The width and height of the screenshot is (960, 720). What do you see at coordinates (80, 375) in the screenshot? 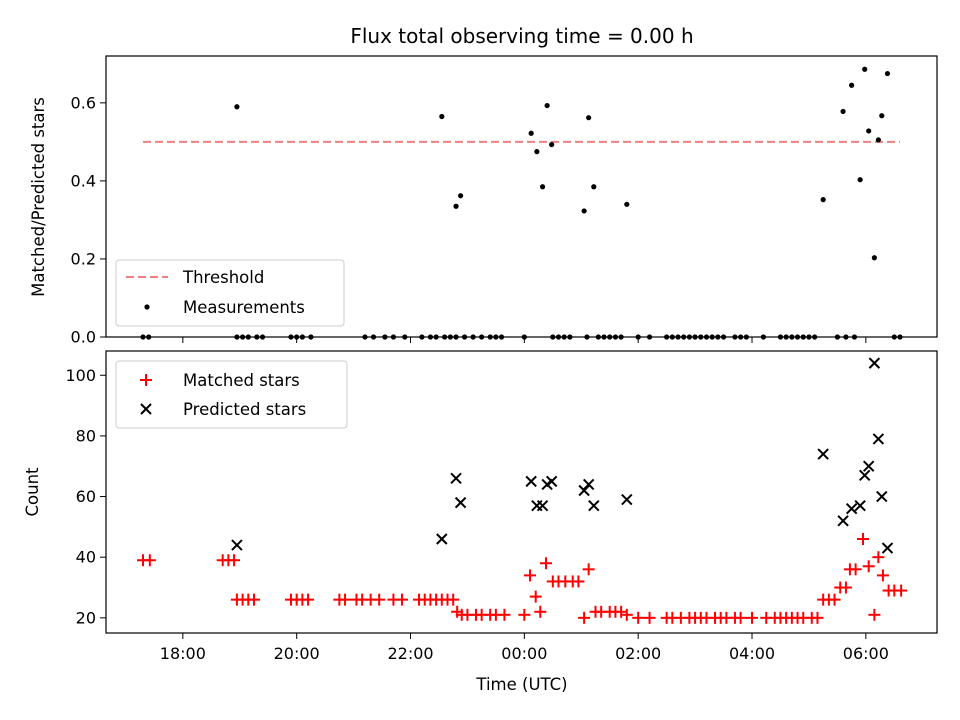
I see `count-ytick-label: 100` at bounding box center [80, 375].